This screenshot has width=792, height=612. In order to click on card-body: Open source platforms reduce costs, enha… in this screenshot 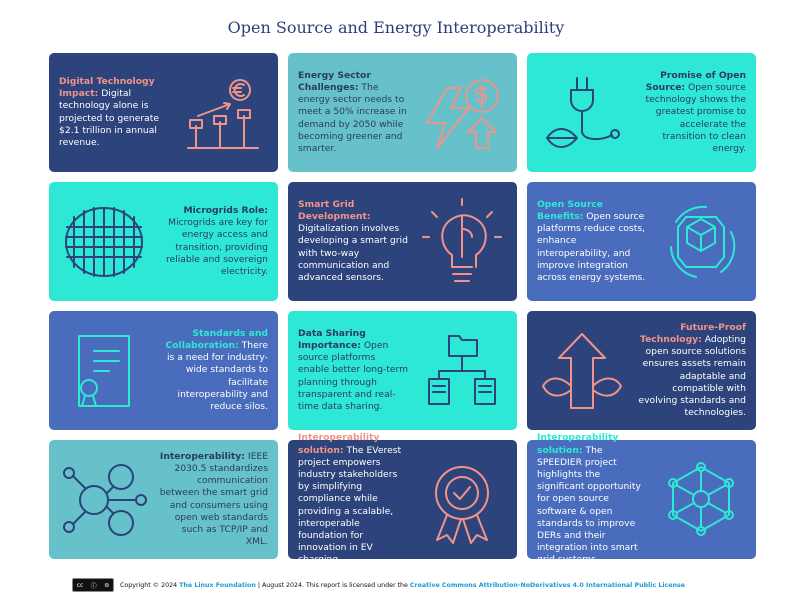, I will do `click(591, 246)`.